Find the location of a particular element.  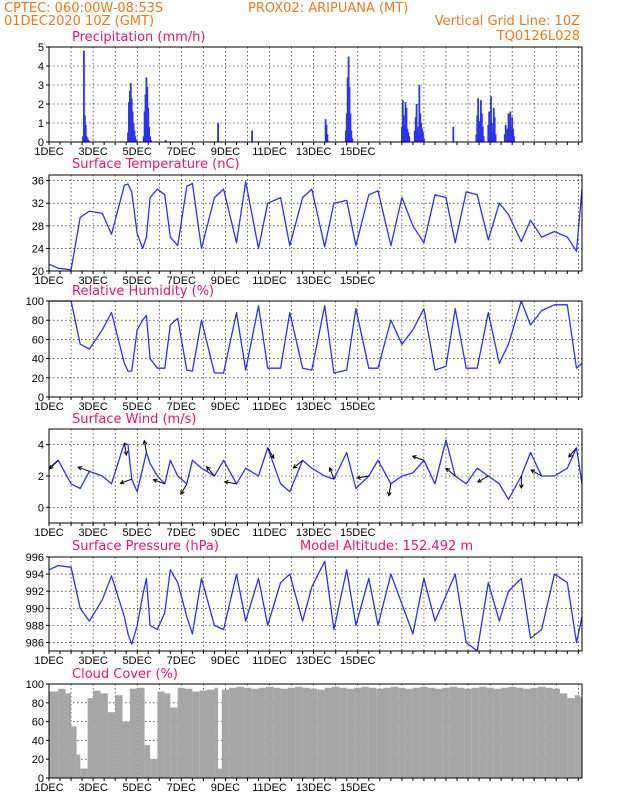

wind-xtick-label: 1DEC is located at coordinates (48, 533).